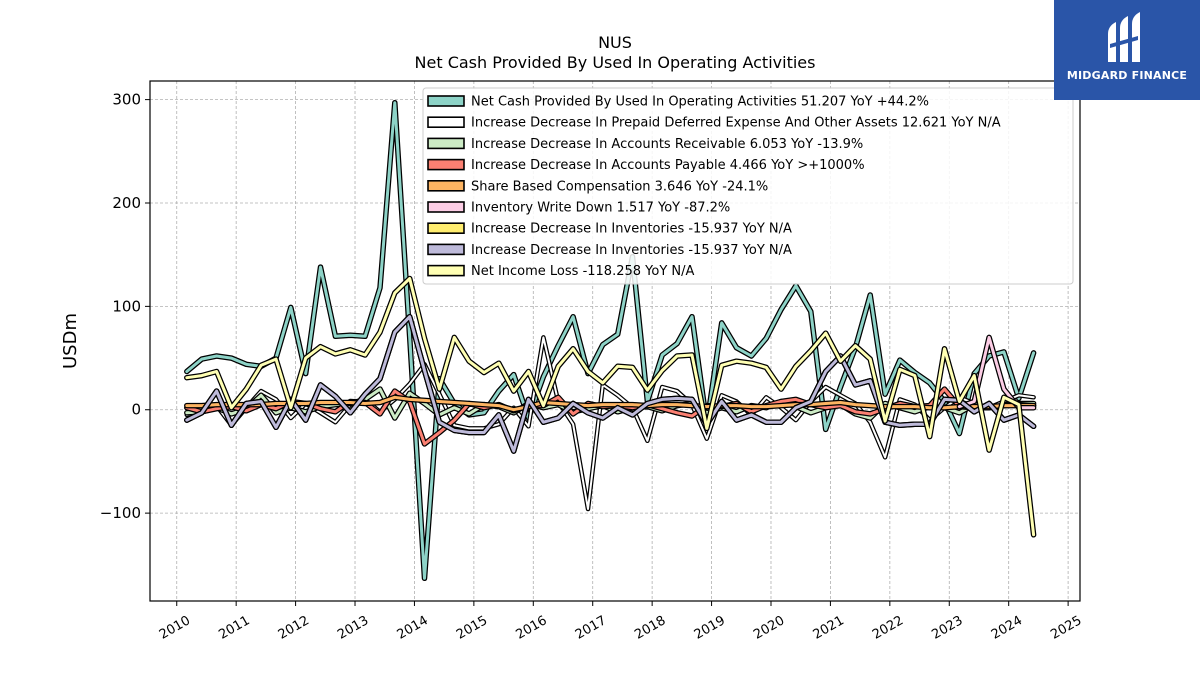 This screenshot has height=675, width=1200. Describe the element at coordinates (947, 628) in the screenshot. I see `x-tick-label: 2023` at that location.